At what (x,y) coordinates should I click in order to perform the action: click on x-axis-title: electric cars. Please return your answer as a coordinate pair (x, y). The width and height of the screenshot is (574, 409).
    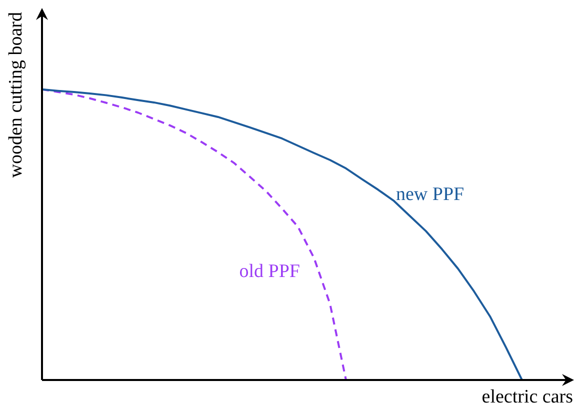
    Looking at the image, I should click on (527, 397).